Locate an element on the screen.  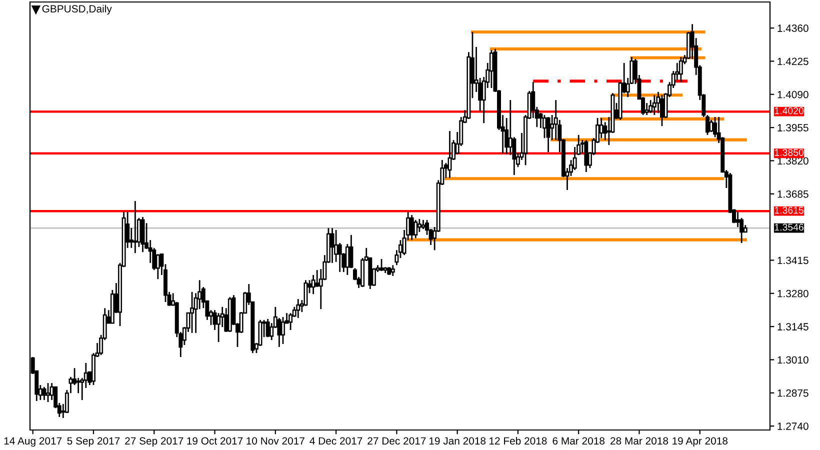
y-tick-label: 1.3010 is located at coordinates (793, 360).